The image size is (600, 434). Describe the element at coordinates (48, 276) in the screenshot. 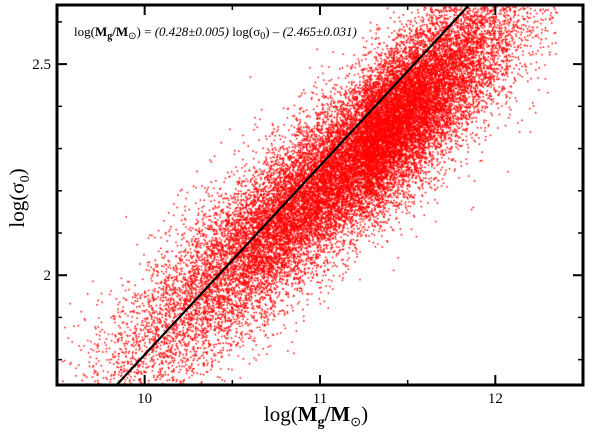

I see `y-tick-label: 2` at that location.